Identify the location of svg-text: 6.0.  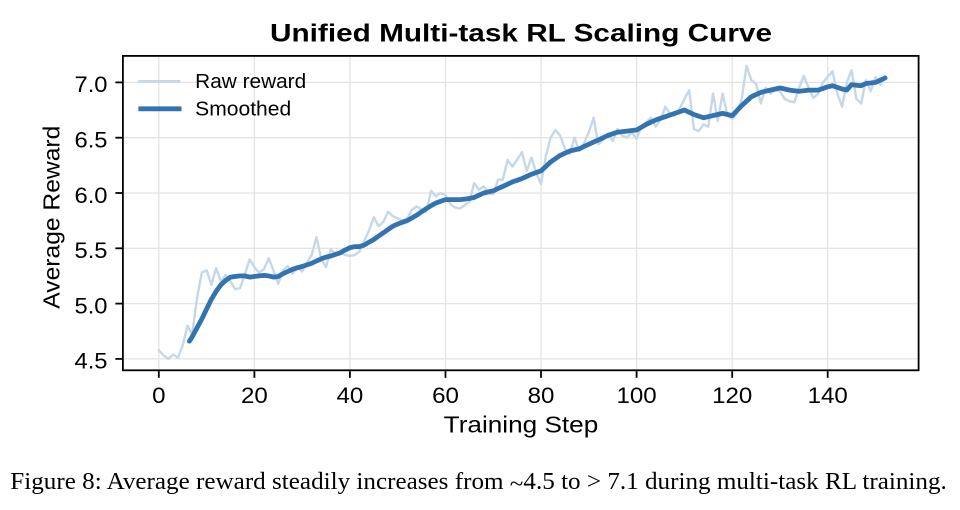
(91, 195).